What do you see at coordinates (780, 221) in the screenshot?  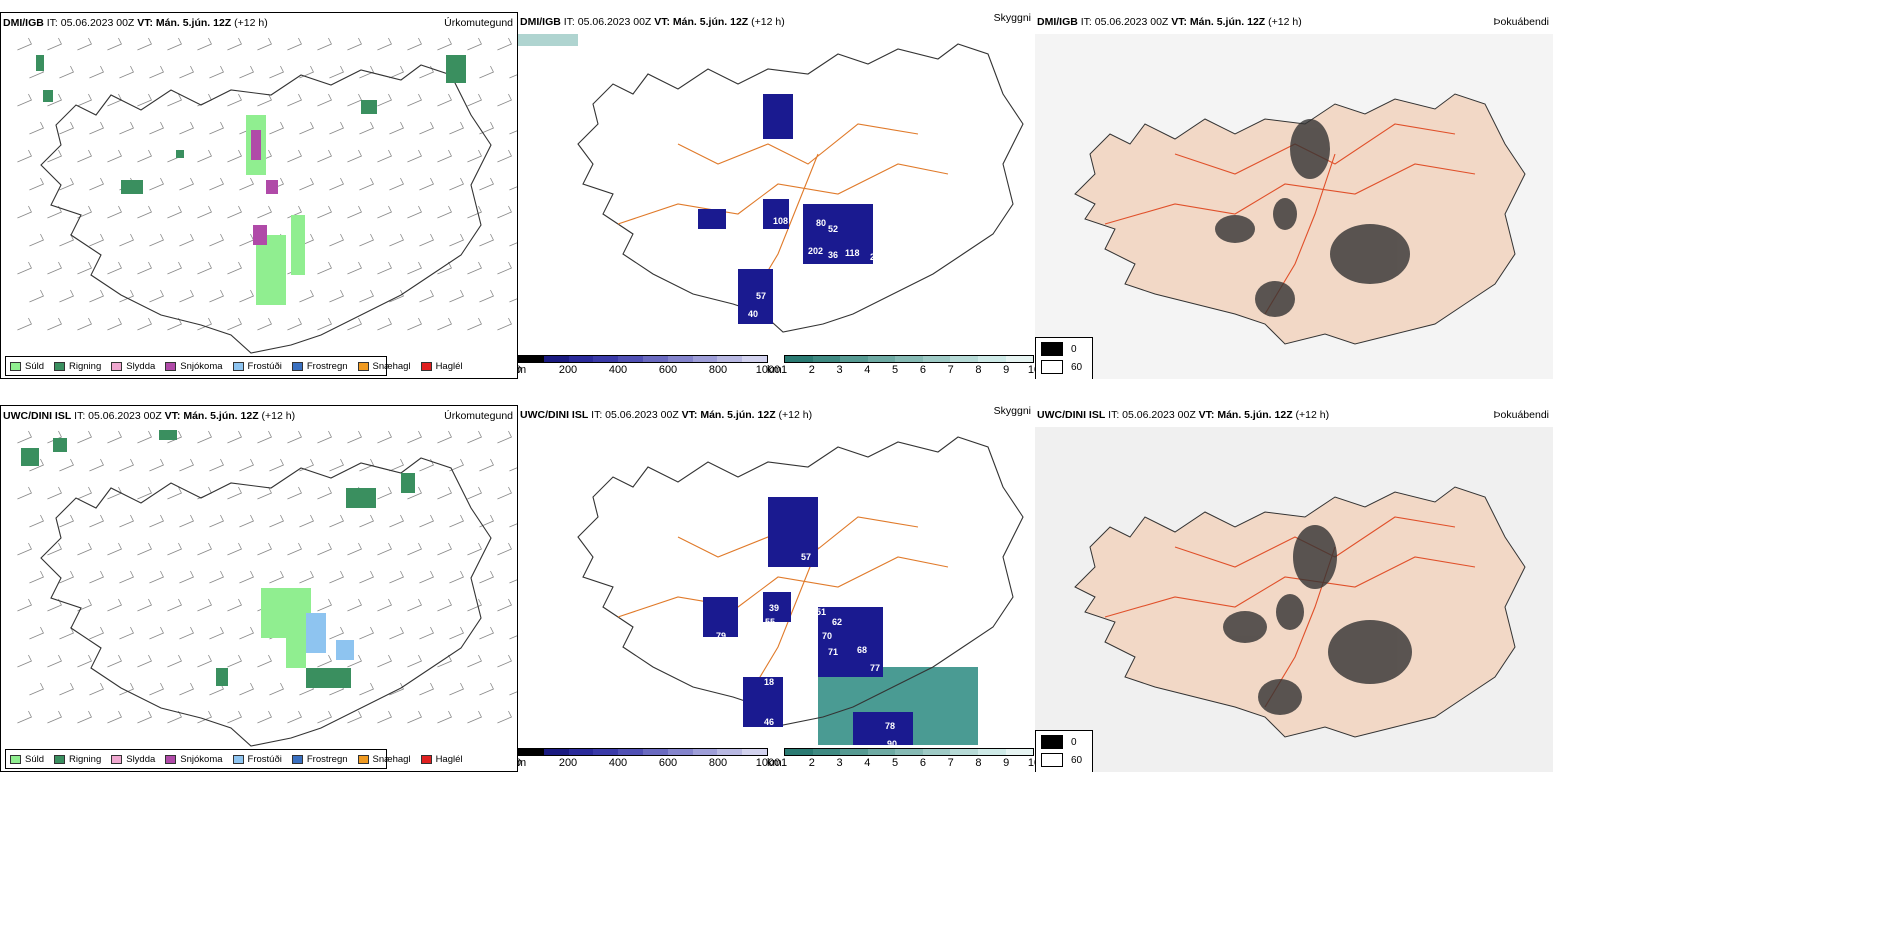 I see `cloud-base-label: 108` at bounding box center [780, 221].